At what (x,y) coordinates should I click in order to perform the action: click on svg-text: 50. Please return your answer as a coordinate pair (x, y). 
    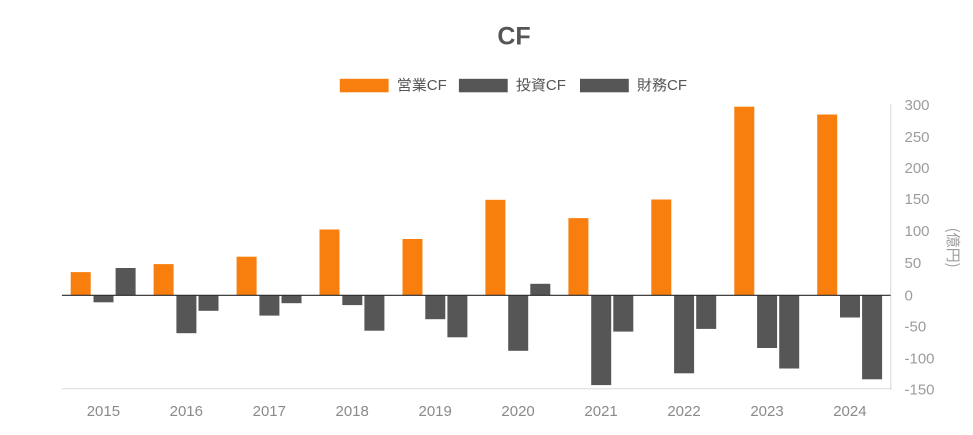
    Looking at the image, I should click on (913, 263).